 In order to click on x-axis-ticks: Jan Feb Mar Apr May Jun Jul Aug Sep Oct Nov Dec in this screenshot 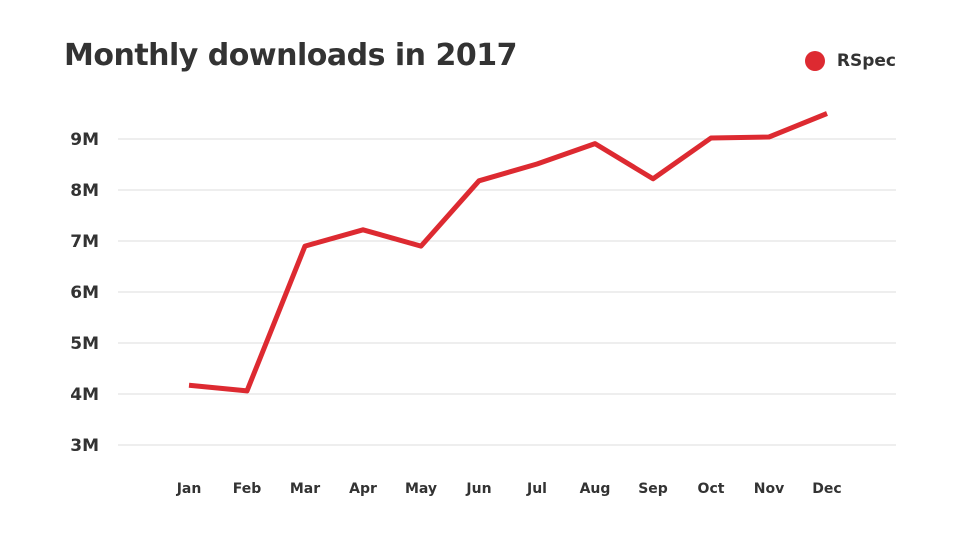, I will do `click(509, 489)`.